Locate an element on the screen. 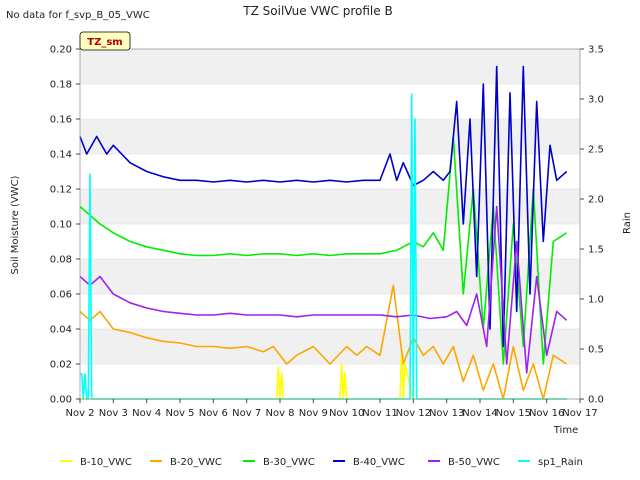 This screenshot has width=640, height=480. y-tick-label: 0.06 is located at coordinates (61, 295).